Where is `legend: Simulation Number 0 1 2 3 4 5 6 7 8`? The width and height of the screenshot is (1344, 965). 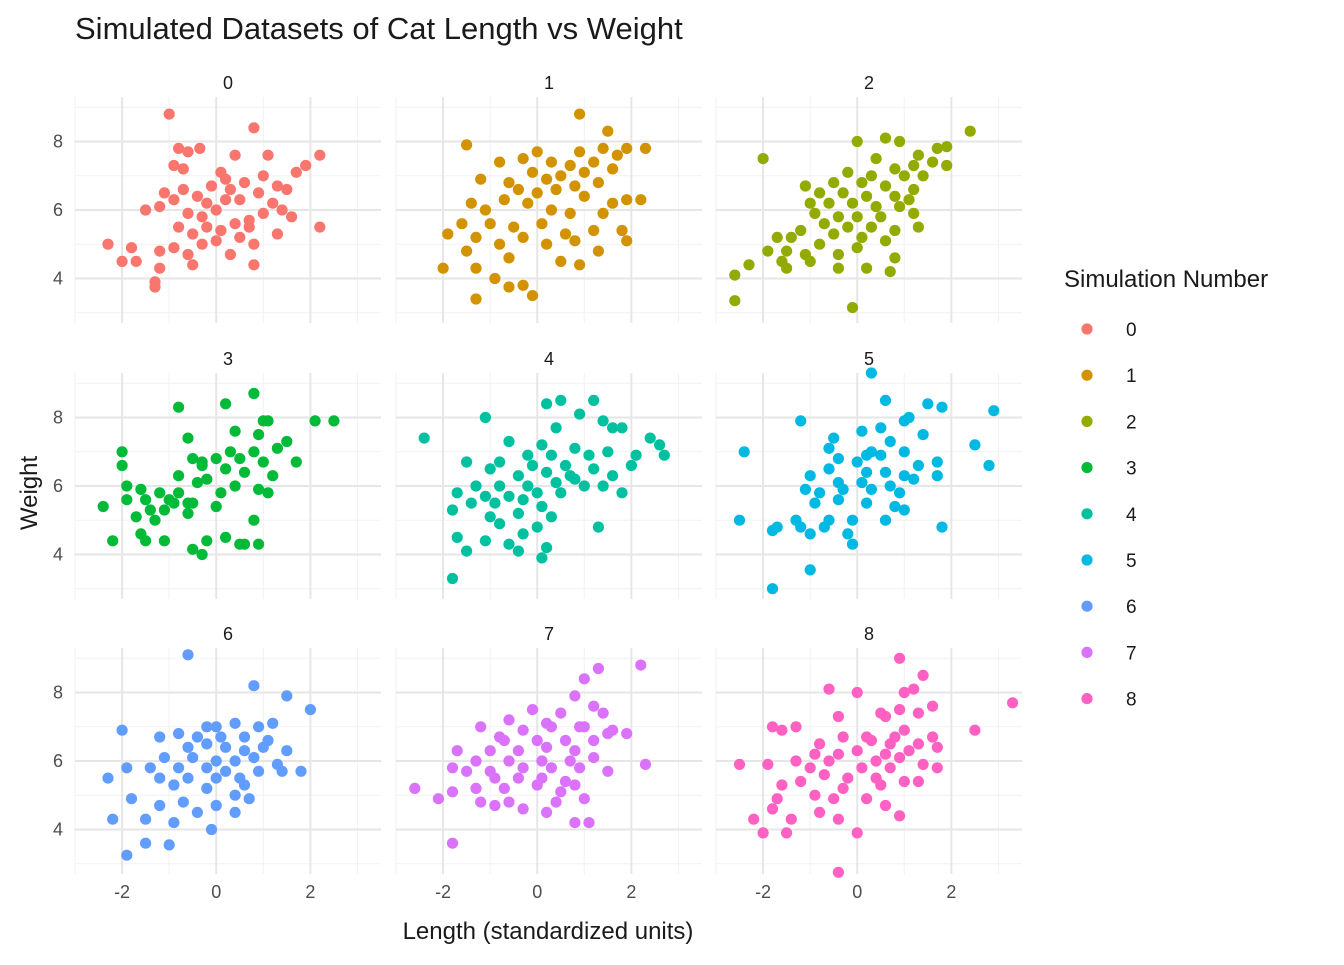
legend: Simulation Number 0 1 2 3 4 5 6 7 8 is located at coordinates (1166, 488).